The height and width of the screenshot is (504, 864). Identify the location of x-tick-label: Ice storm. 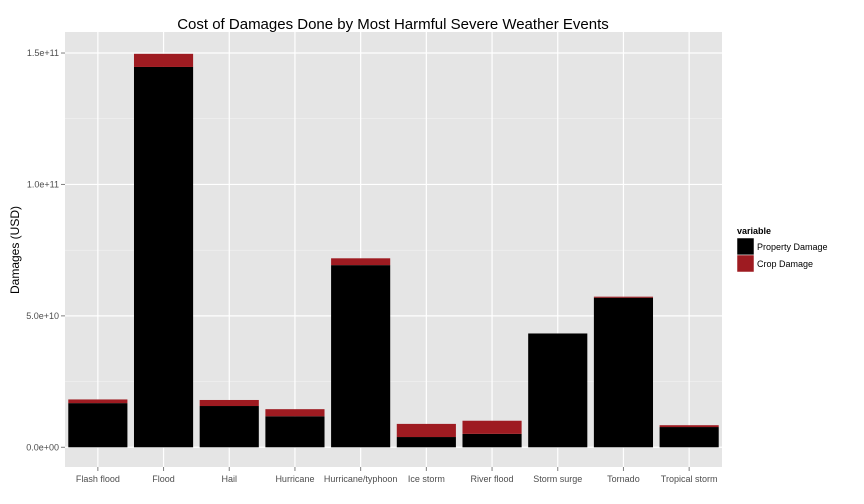
(426, 479).